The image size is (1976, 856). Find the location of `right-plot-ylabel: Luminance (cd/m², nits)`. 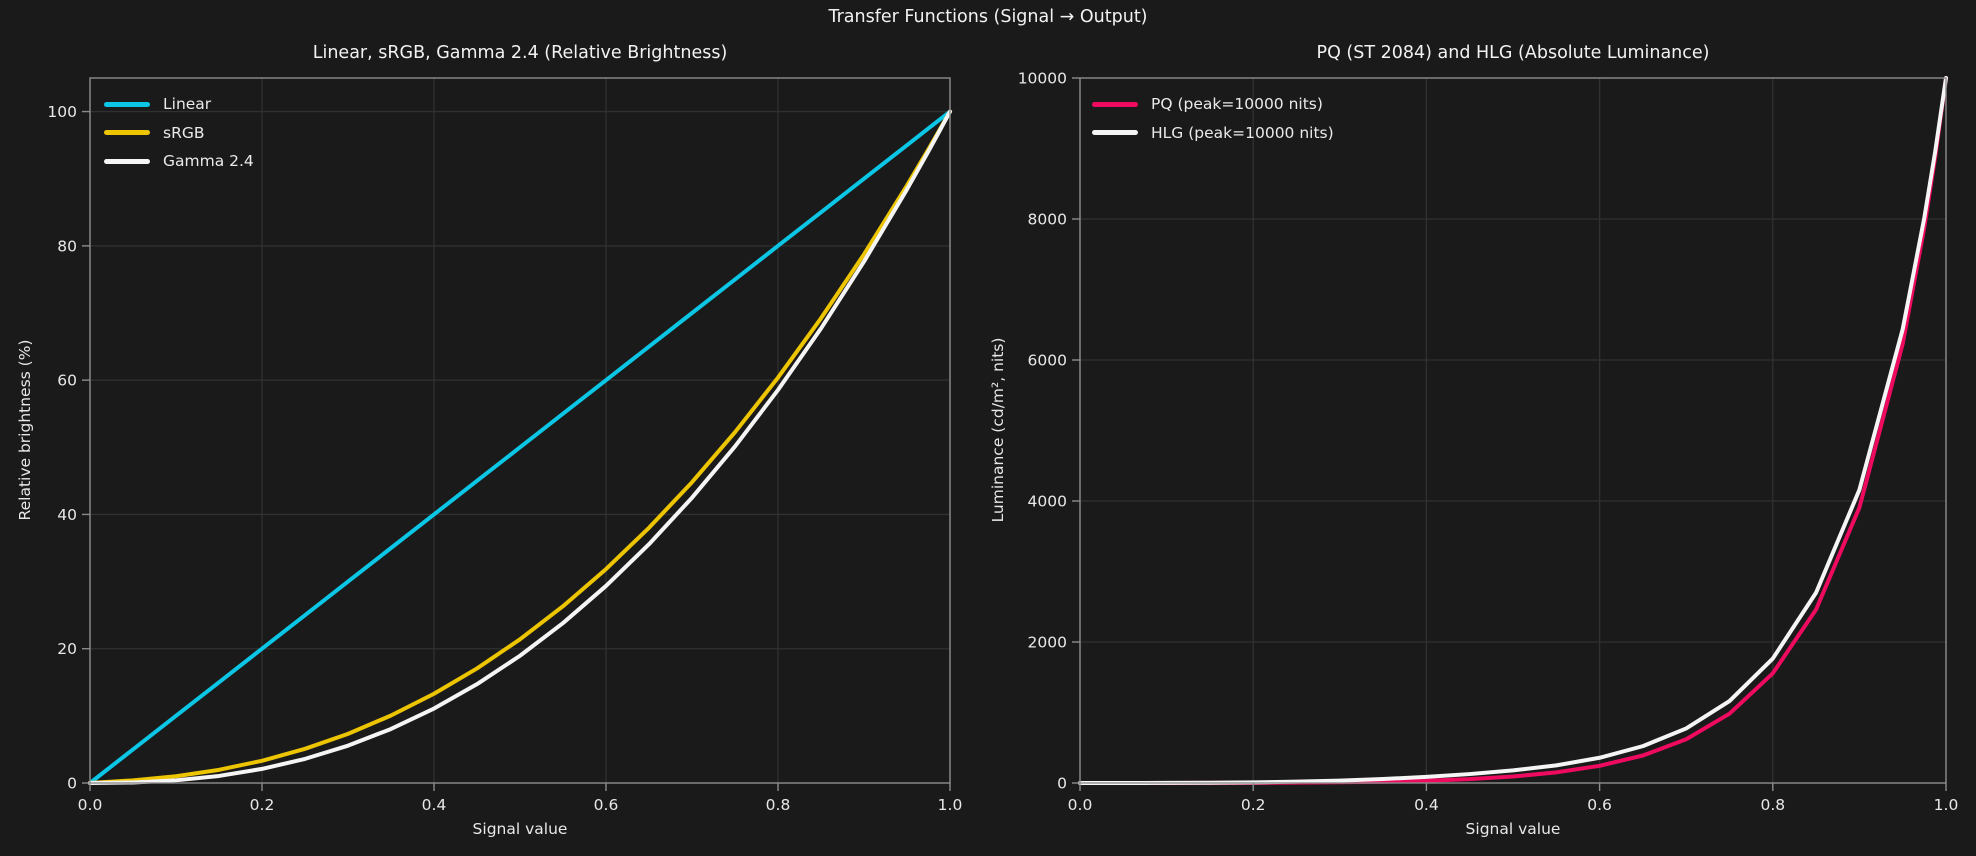

right-plot-ylabel: Luminance (cd/m², nits) is located at coordinates (998, 430).